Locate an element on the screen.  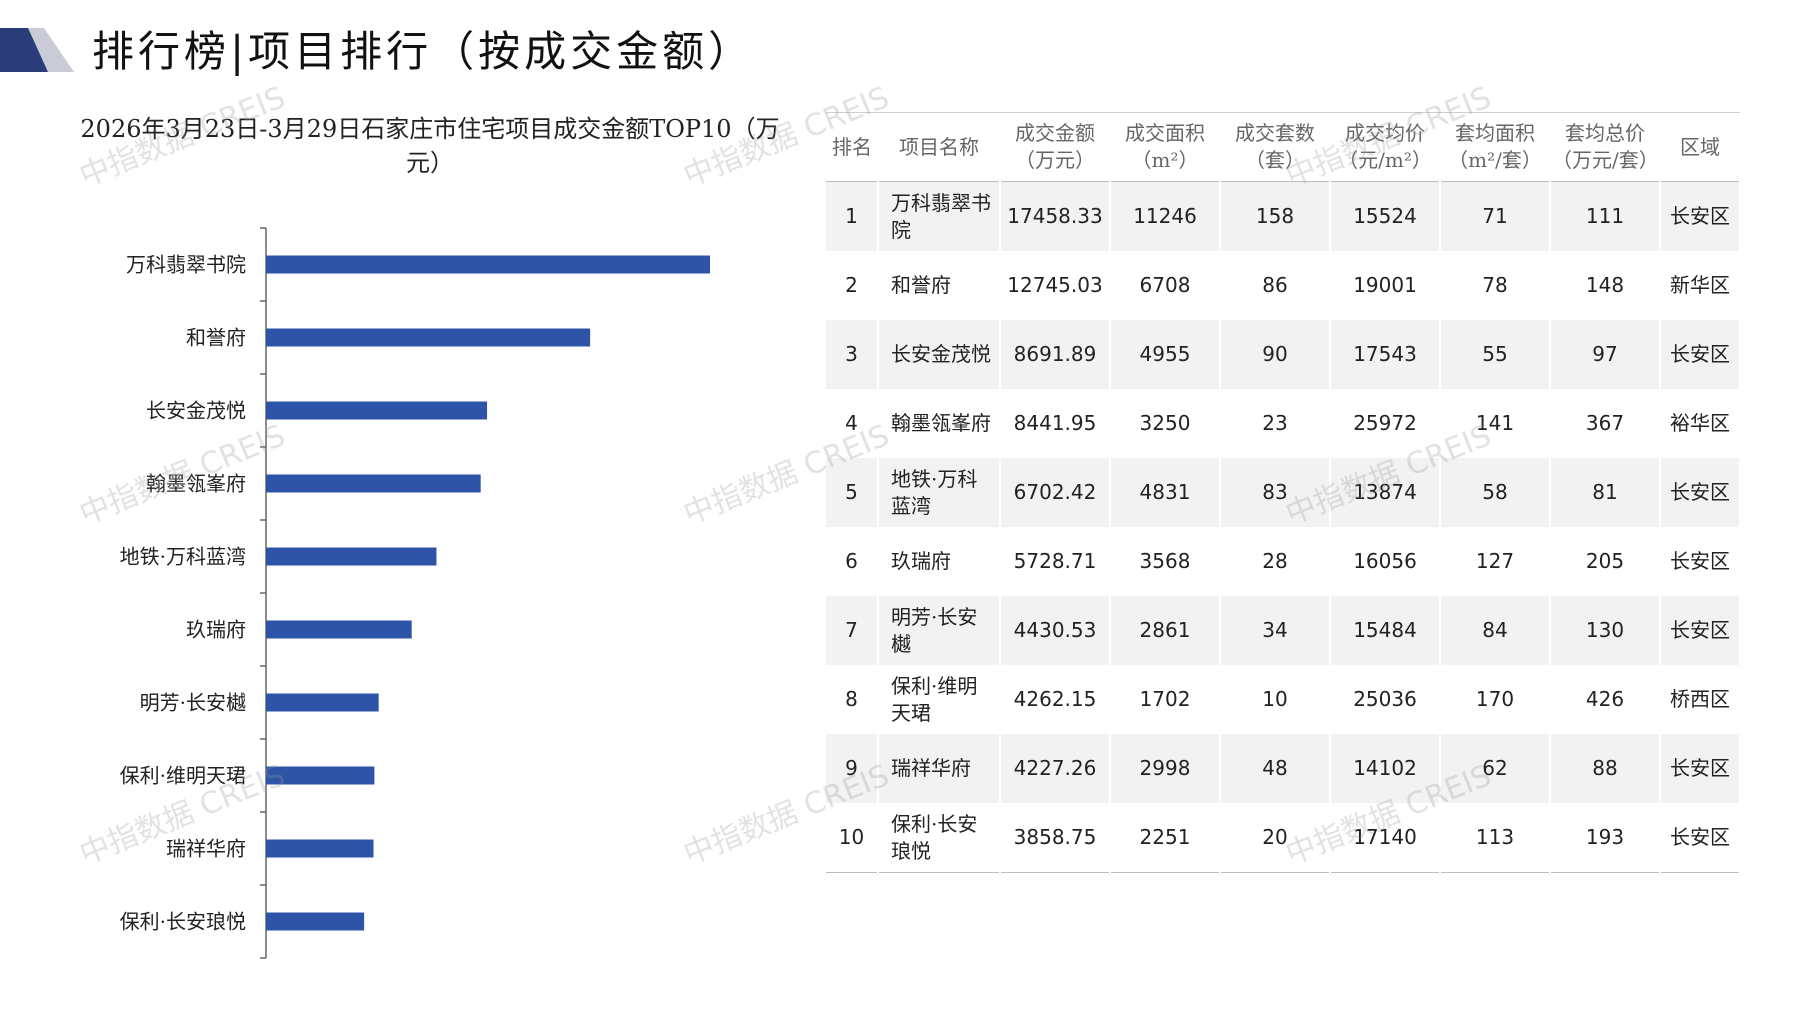
category-label: 瑞祥华府 is located at coordinates (206, 849).